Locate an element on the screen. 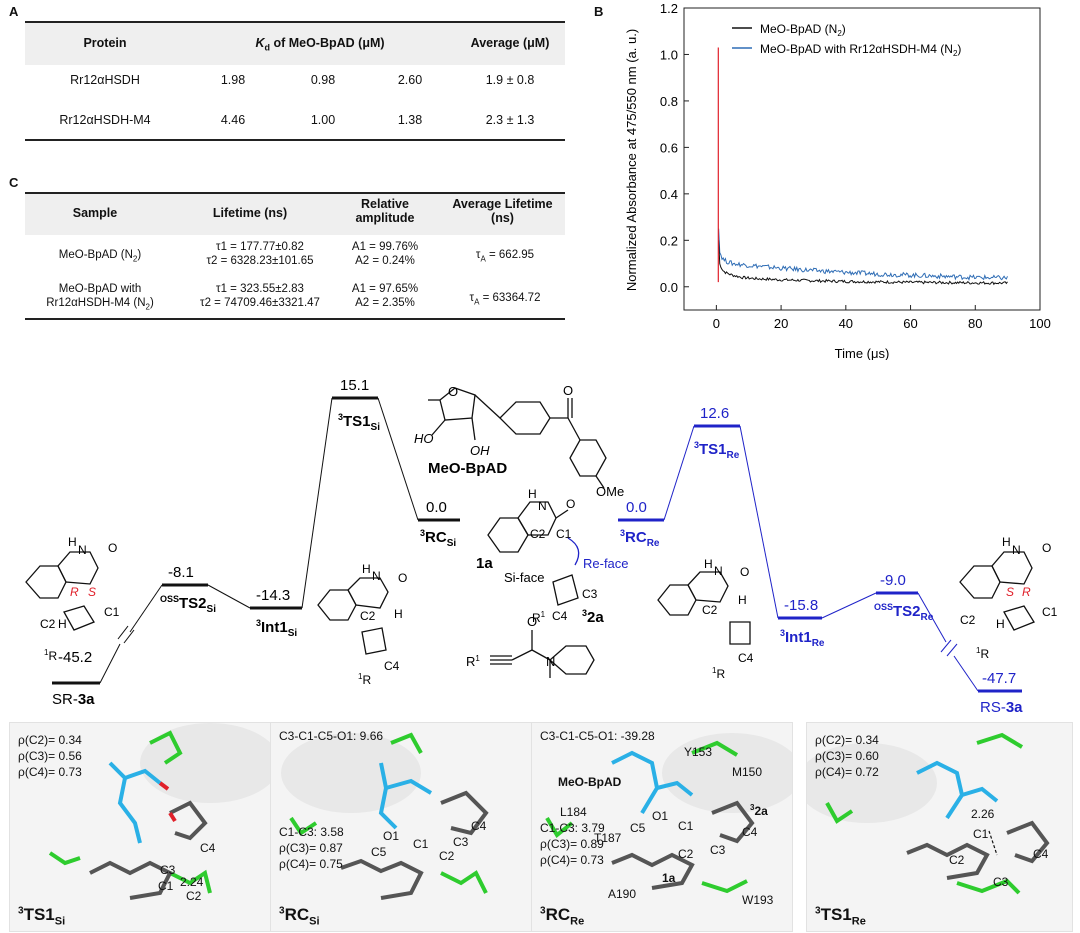 Image resolution: width=1080 pixels, height=933 pixels. int1re-labels: H N O C2 H C4 1R is located at coordinates (728, 619).